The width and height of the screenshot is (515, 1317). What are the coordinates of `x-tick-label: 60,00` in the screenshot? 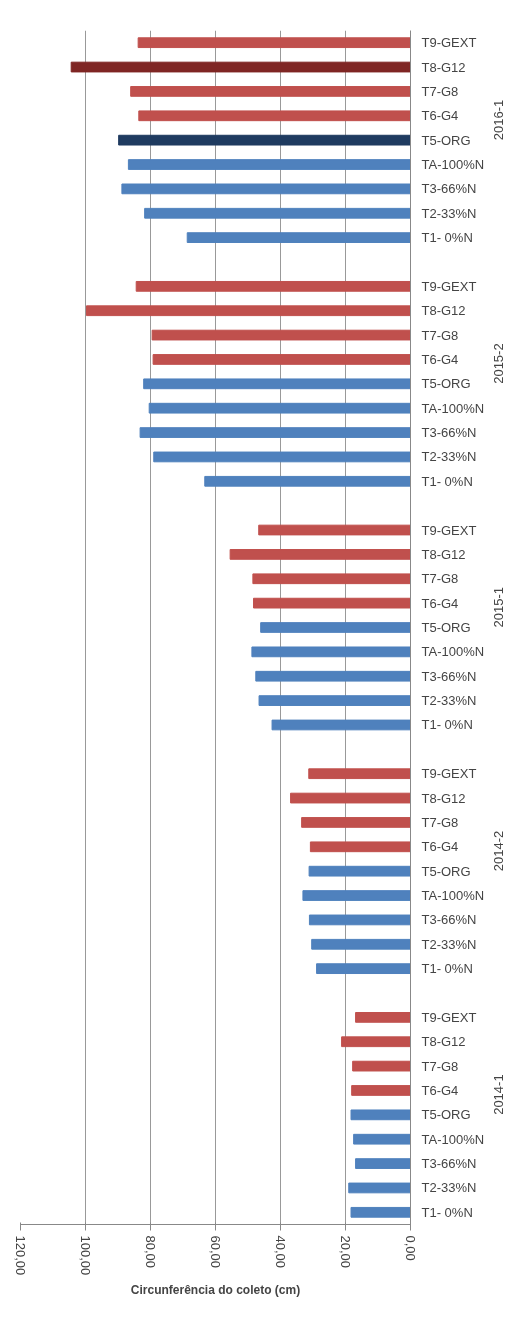 It's located at (215, 1252).